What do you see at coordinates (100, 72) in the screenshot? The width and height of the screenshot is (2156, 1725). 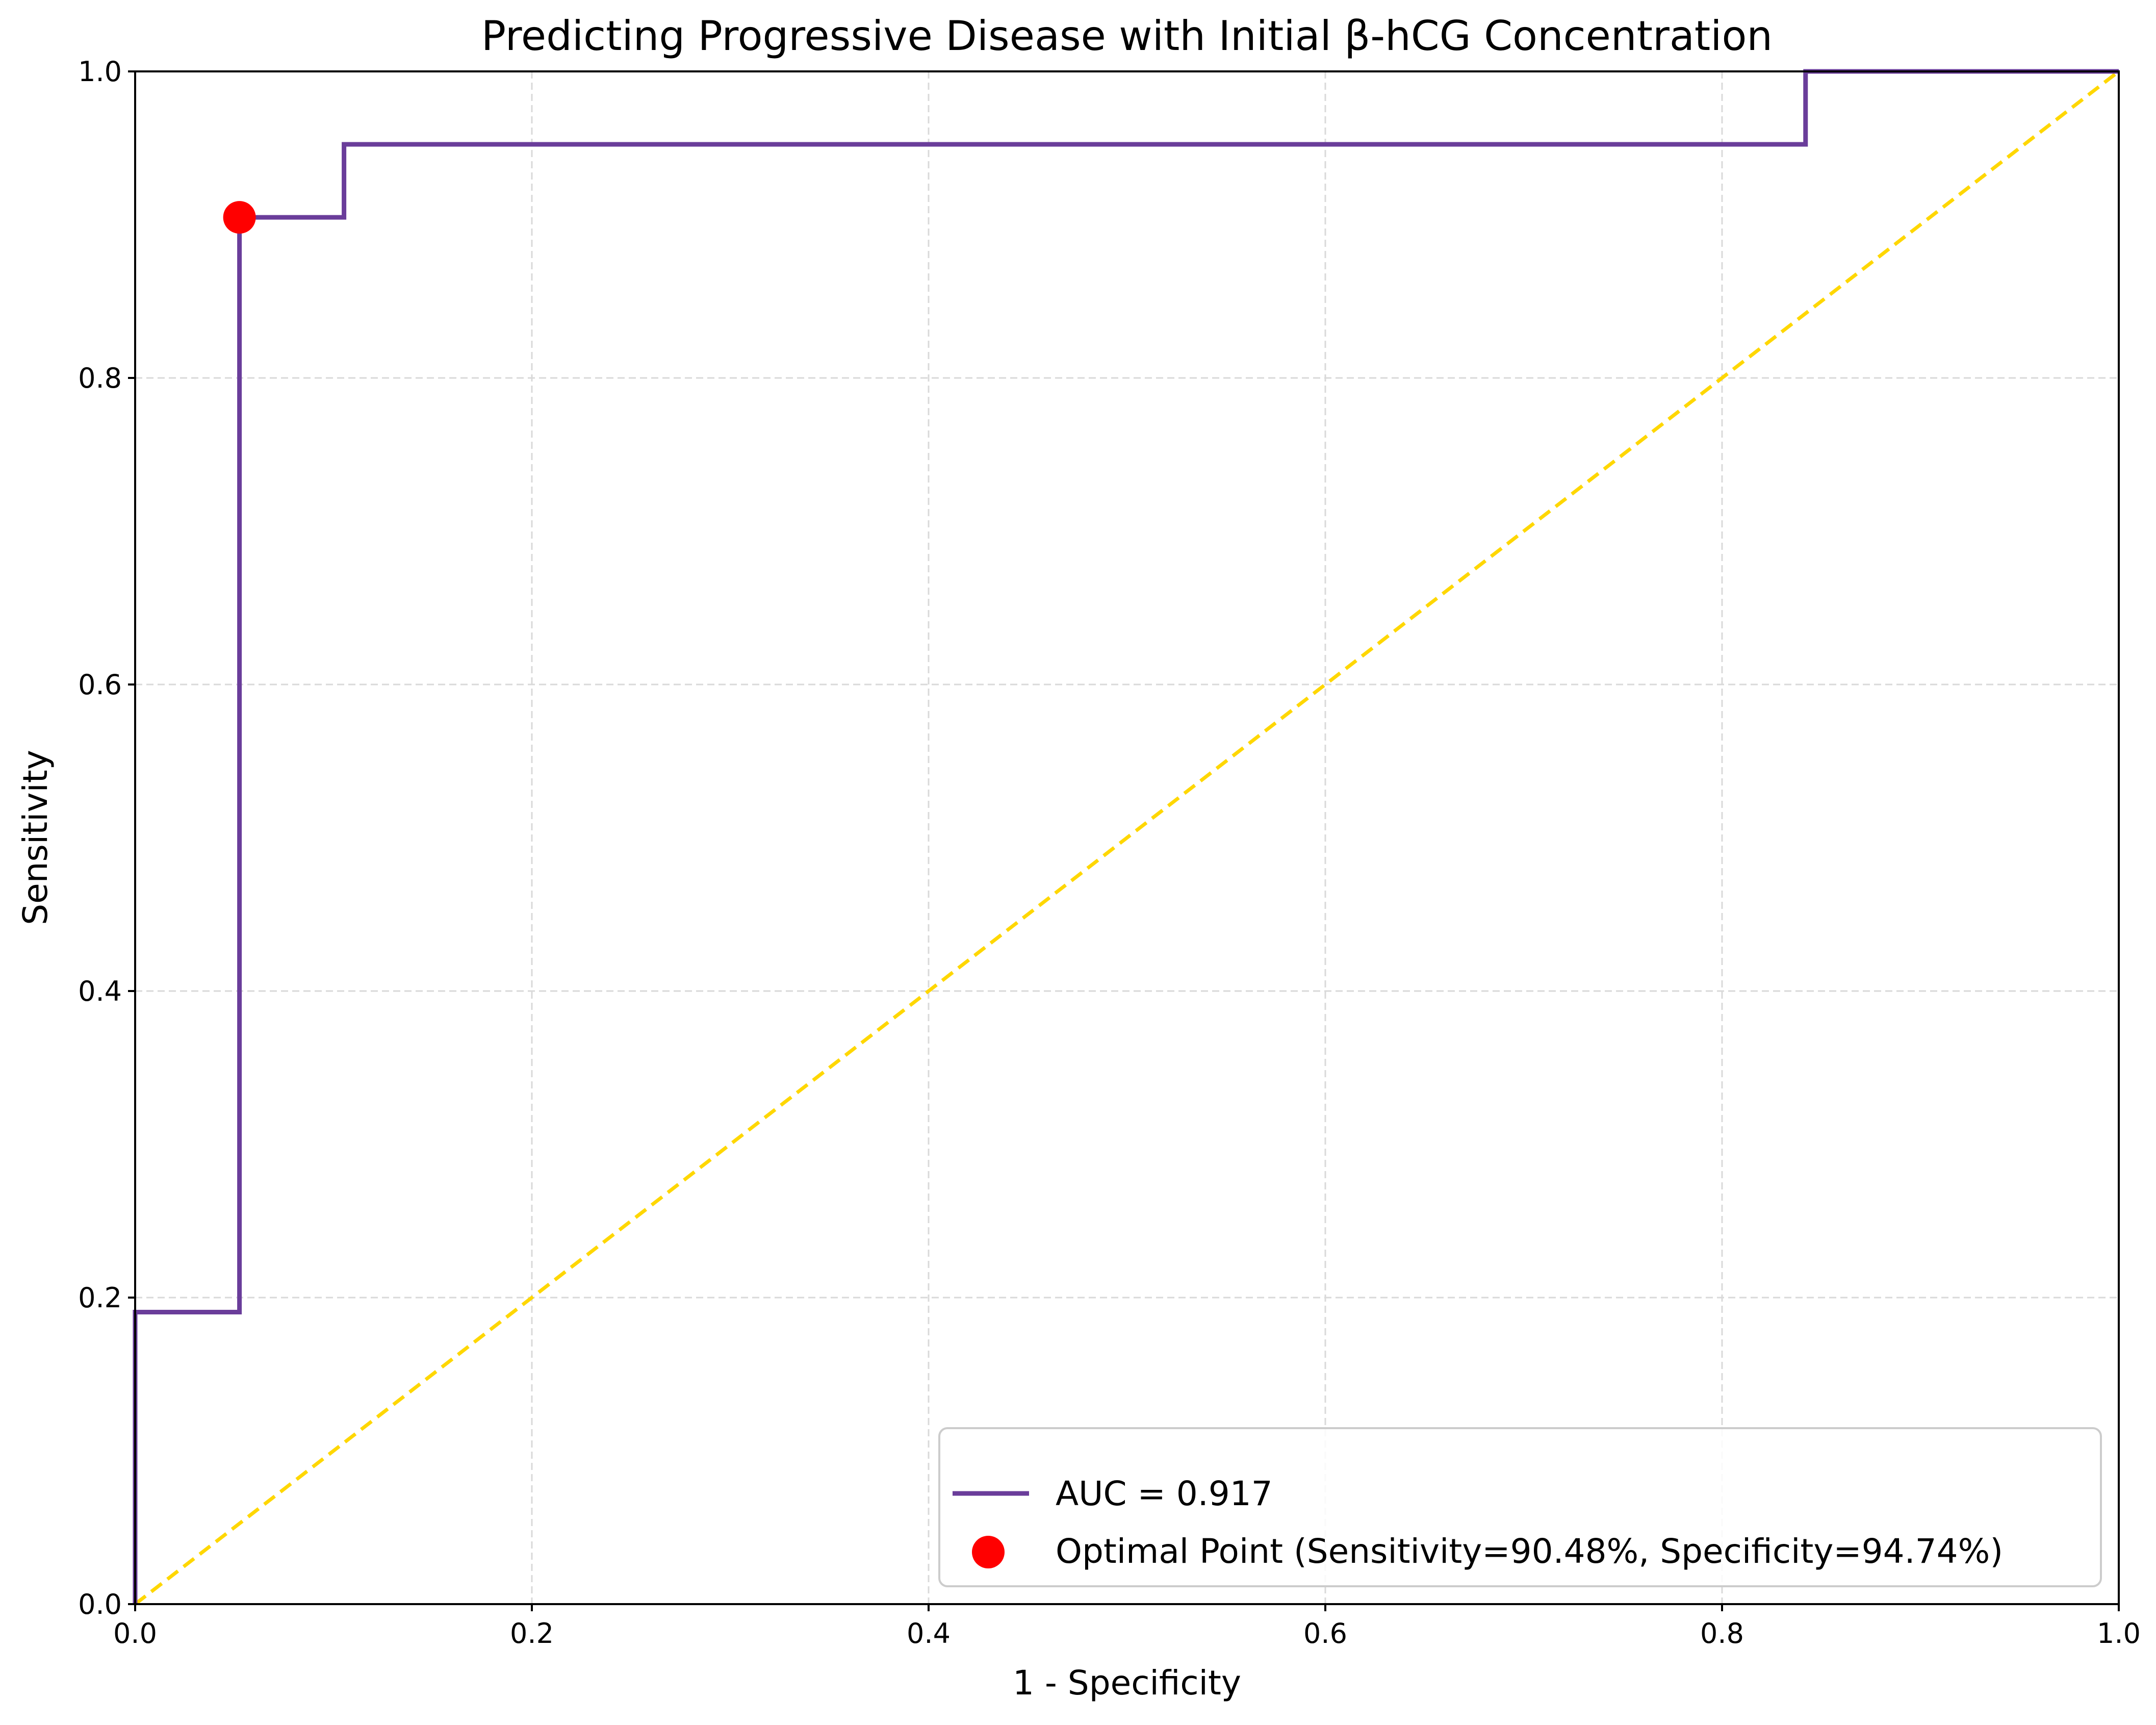 I see `y-tick-label: 1.0` at bounding box center [100, 72].